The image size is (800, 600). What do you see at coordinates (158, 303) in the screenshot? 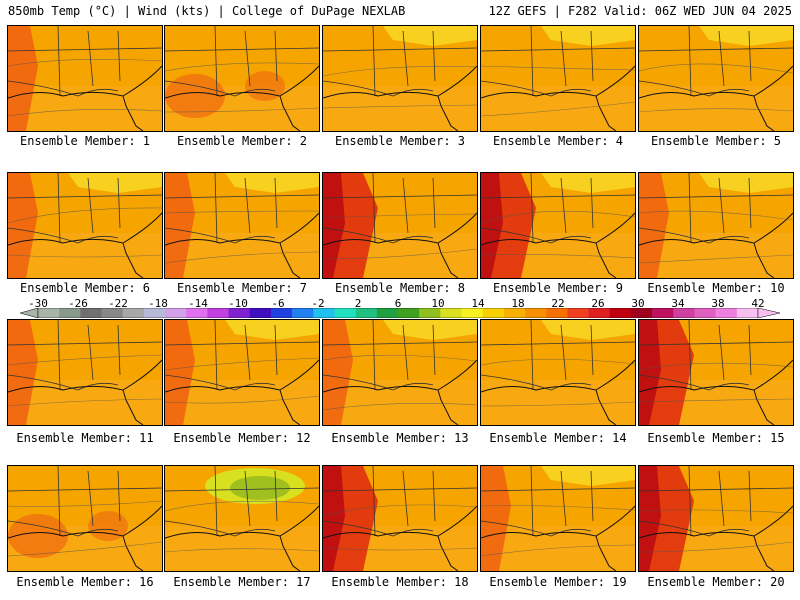
I see `colorbar-tick-label: -18` at bounding box center [158, 303].